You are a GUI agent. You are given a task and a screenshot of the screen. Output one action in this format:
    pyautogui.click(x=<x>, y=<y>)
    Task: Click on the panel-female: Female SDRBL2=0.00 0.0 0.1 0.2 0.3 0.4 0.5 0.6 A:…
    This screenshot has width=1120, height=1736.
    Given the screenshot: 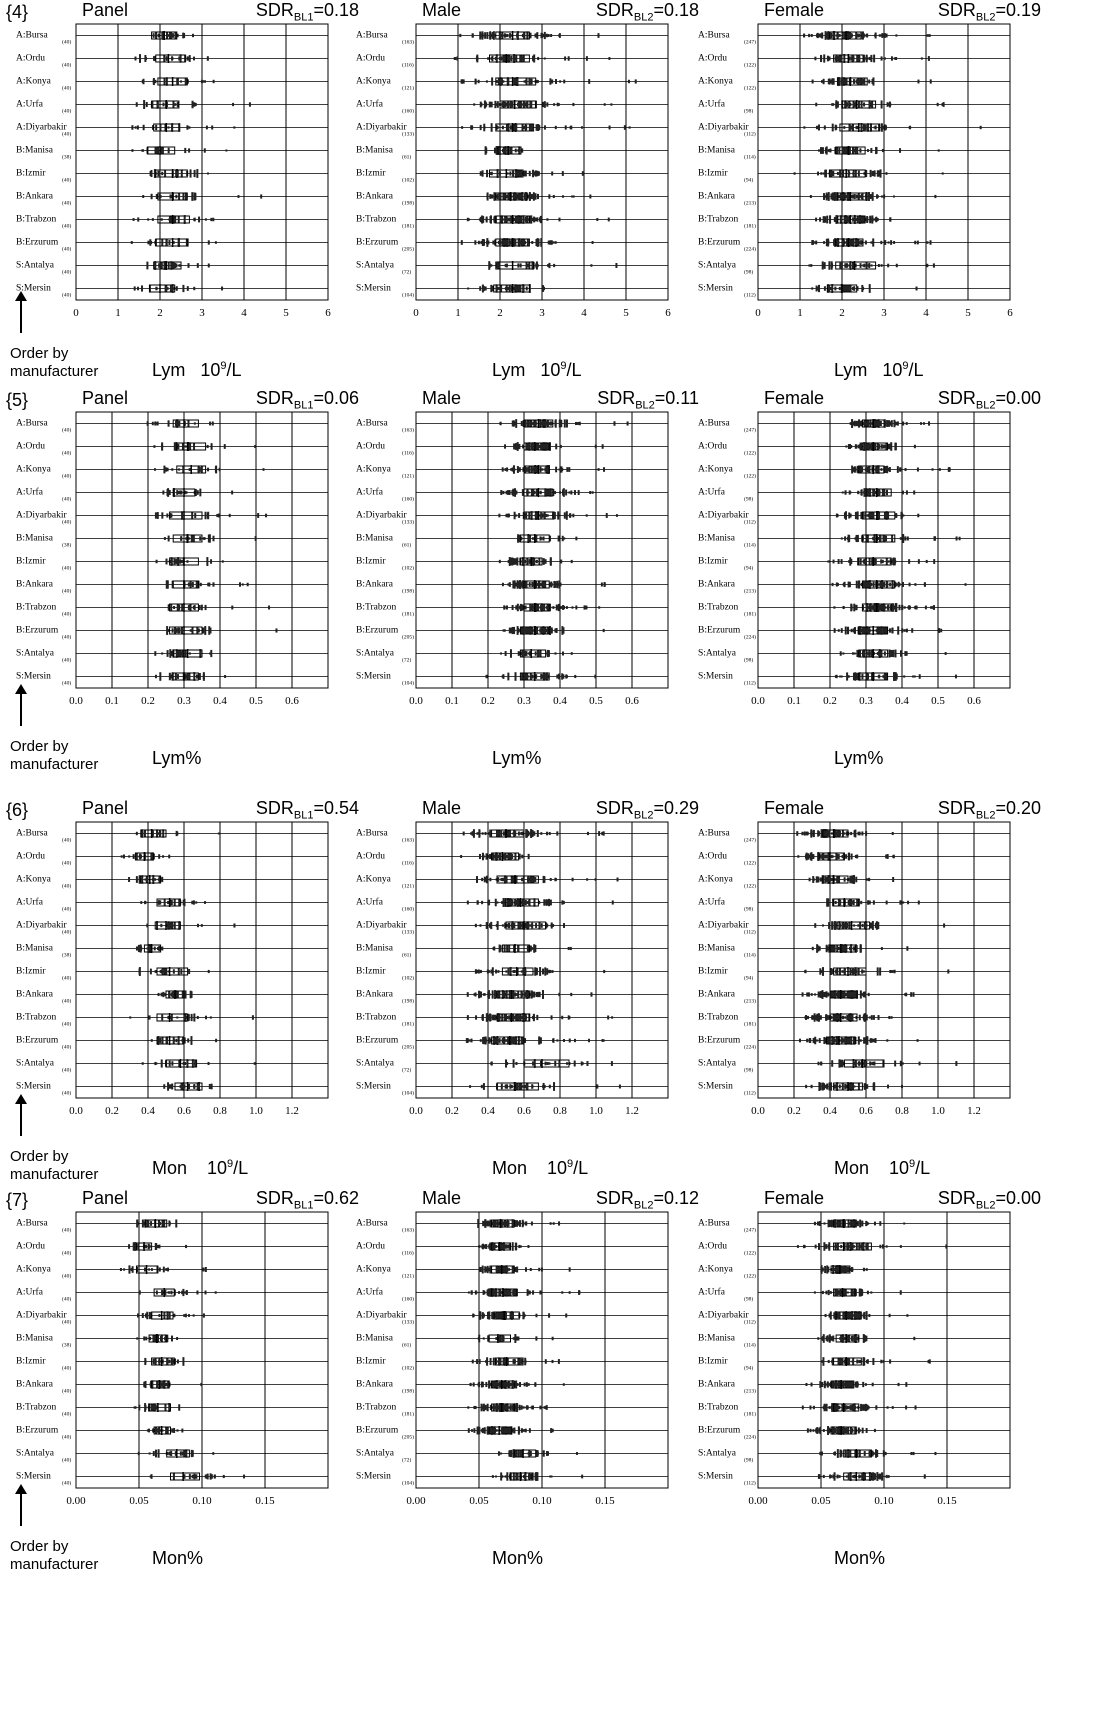 What is the action you would take?
    pyautogui.click(x=864, y=603)
    